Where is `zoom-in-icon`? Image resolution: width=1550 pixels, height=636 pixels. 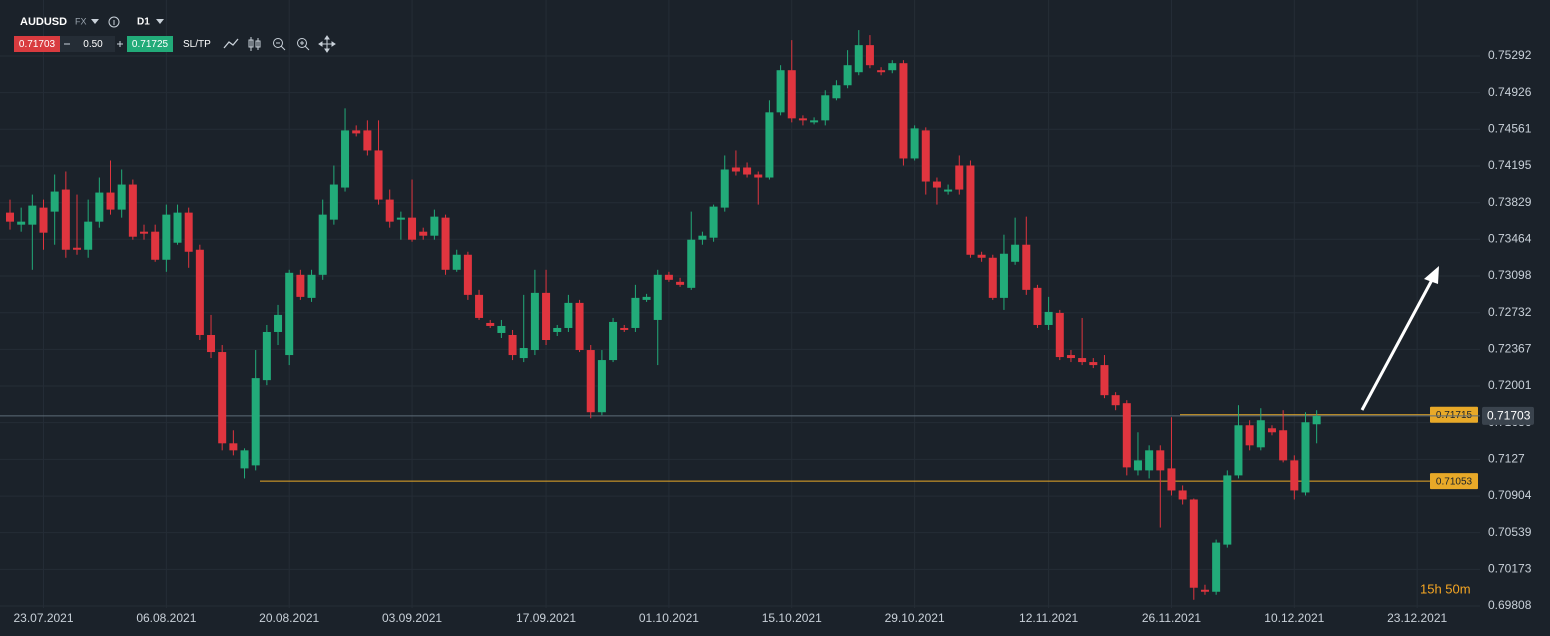 zoom-in-icon is located at coordinates (303, 44).